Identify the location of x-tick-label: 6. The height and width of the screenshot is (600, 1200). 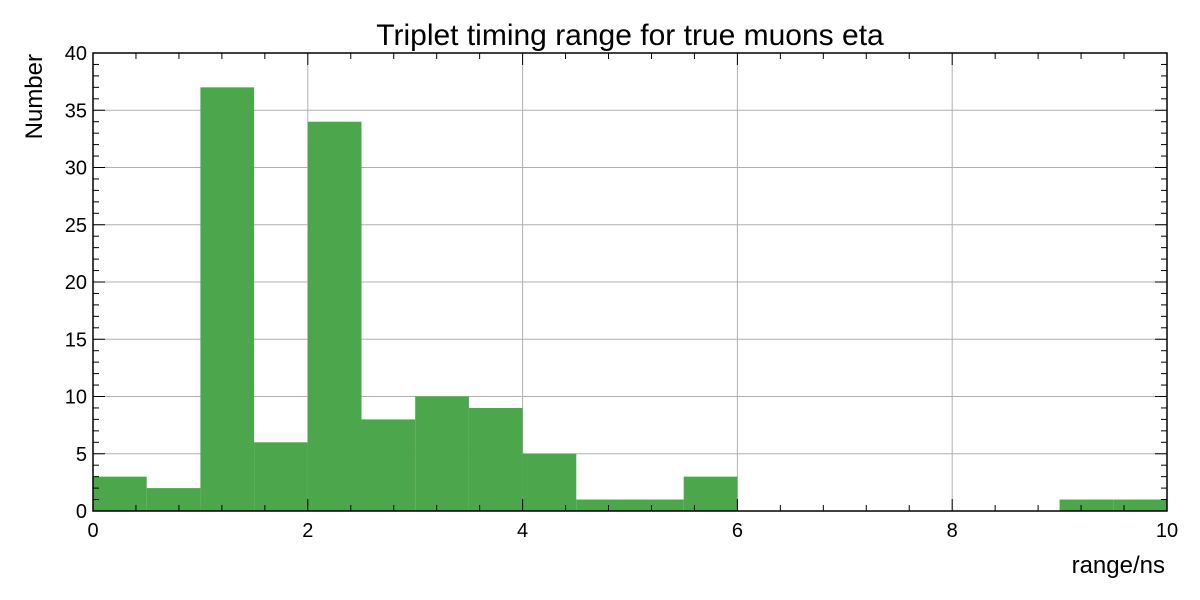
(737, 531).